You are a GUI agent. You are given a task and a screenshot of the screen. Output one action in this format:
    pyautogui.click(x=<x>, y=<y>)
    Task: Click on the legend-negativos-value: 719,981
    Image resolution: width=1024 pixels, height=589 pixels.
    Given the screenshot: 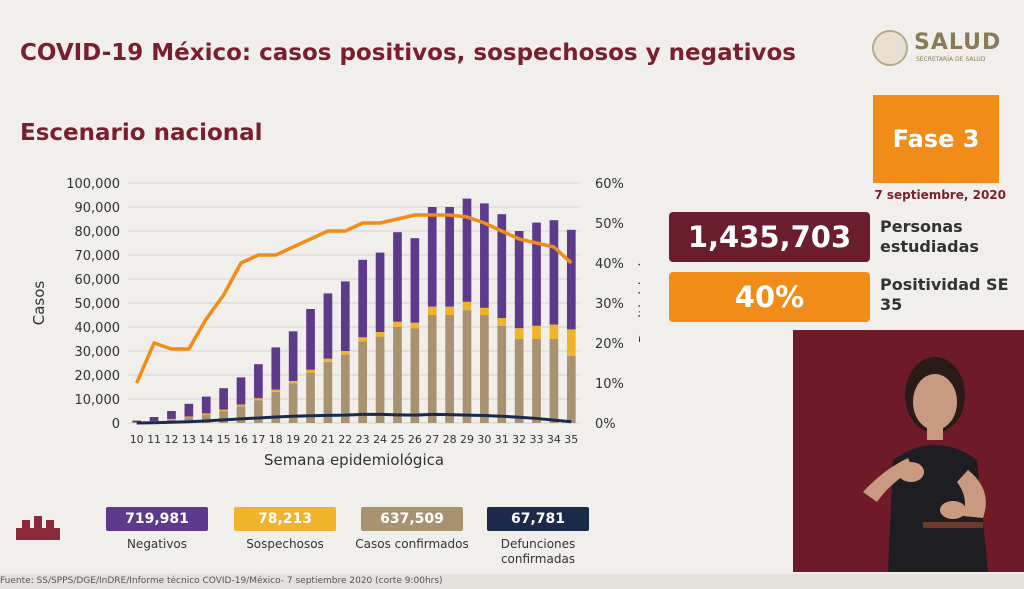 What is the action you would take?
    pyautogui.click(x=157, y=519)
    